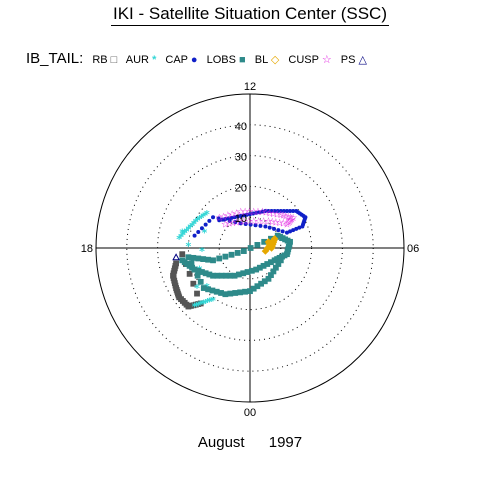  I want to click on legend-label: IB_TAIL:, so click(55, 58).